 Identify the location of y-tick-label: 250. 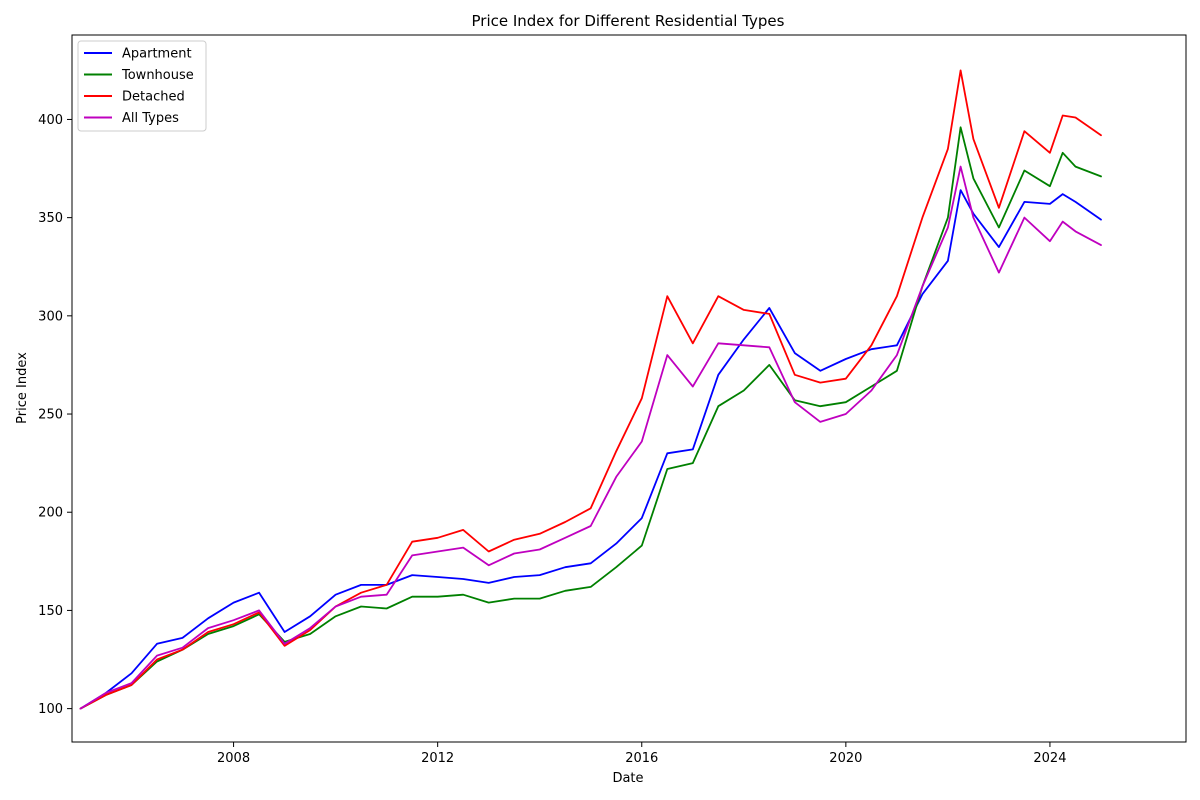
(50, 415).